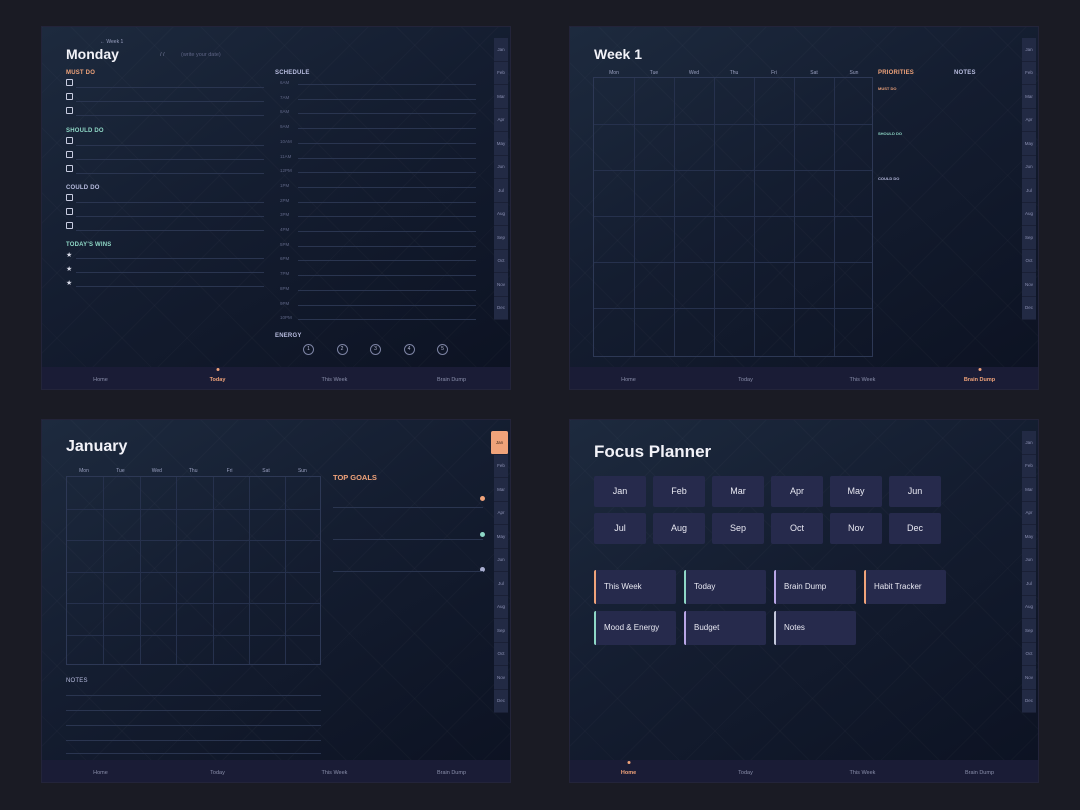  I want to click on energy-level-4: 4, so click(409, 349).